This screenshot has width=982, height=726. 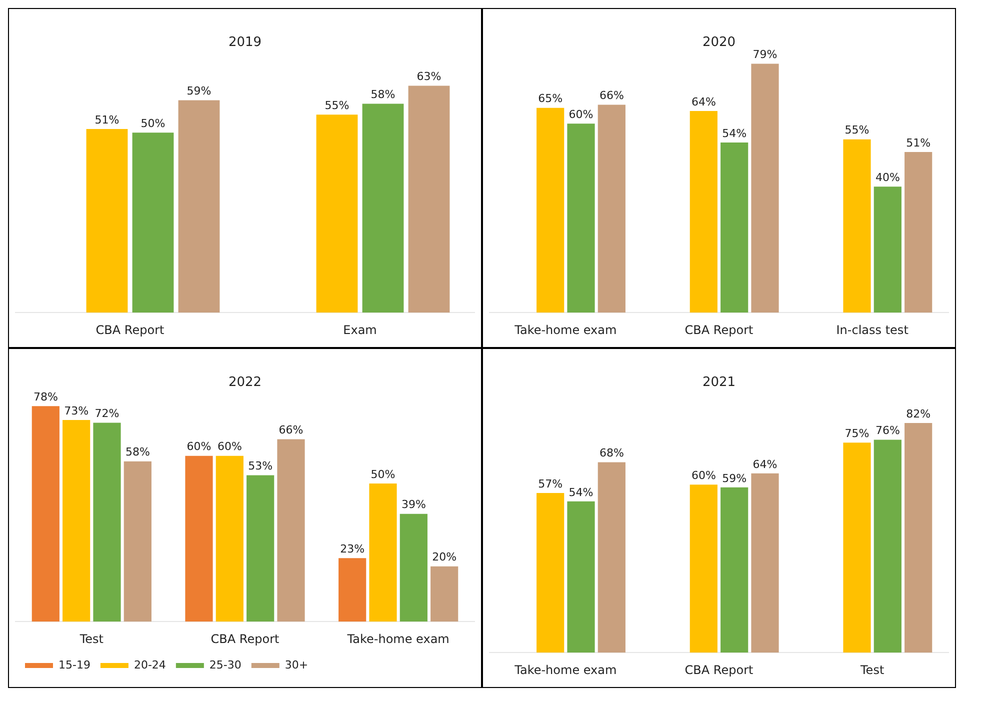 I want to click on data-label: 53%, so click(x=260, y=466).